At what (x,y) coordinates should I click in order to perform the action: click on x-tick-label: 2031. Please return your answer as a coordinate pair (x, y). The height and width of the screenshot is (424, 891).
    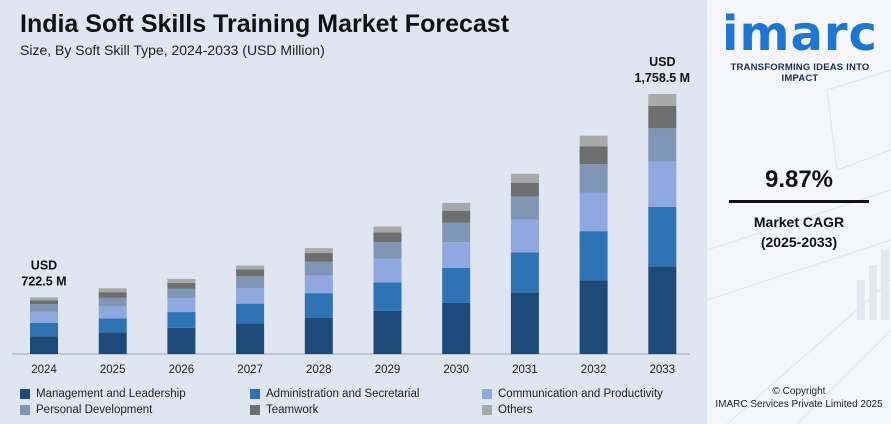
    Looking at the image, I should click on (525, 370).